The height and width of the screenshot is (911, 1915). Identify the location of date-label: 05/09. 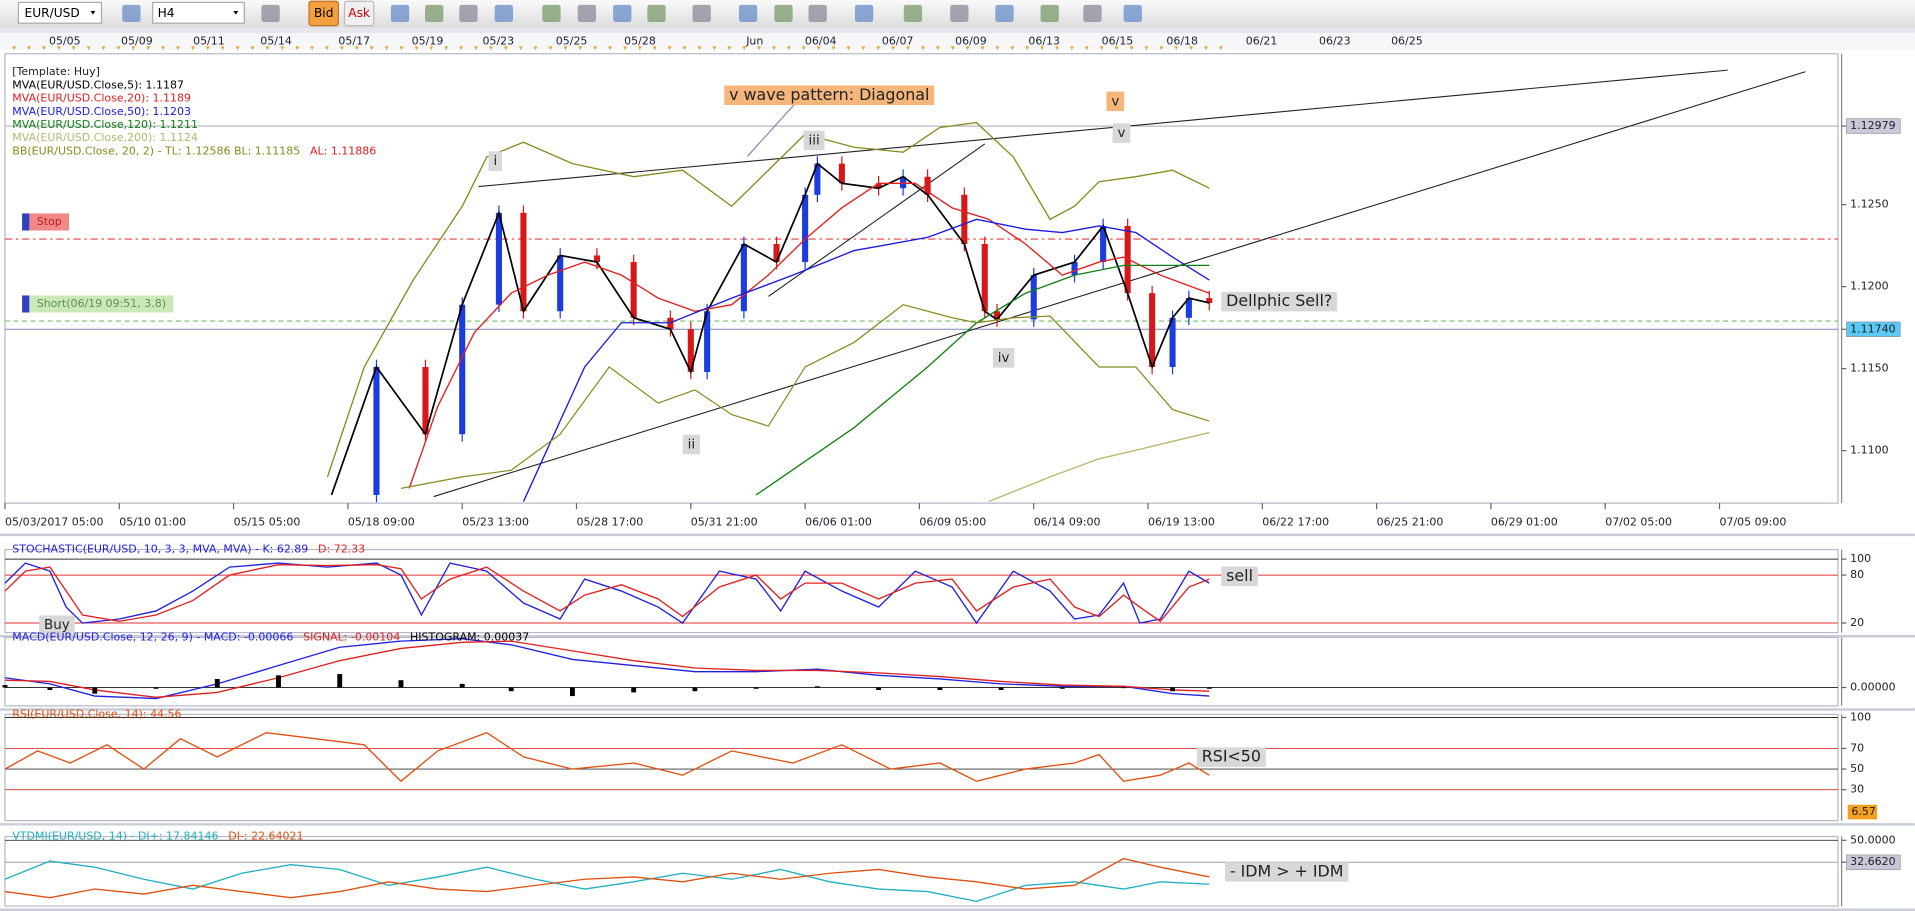
(137, 41).